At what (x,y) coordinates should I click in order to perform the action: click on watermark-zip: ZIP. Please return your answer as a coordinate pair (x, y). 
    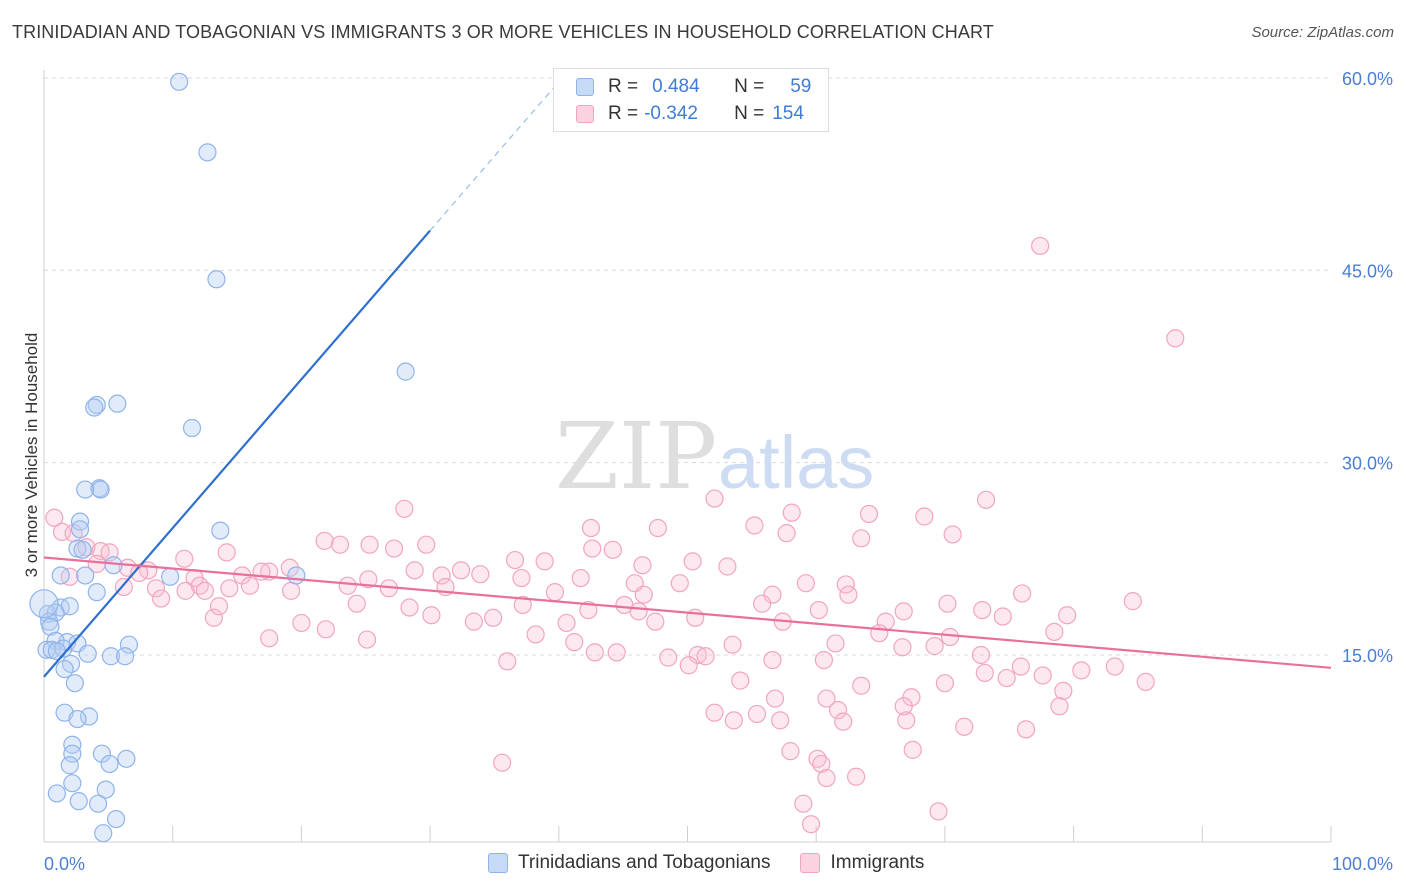
    Looking at the image, I should click on (636, 456).